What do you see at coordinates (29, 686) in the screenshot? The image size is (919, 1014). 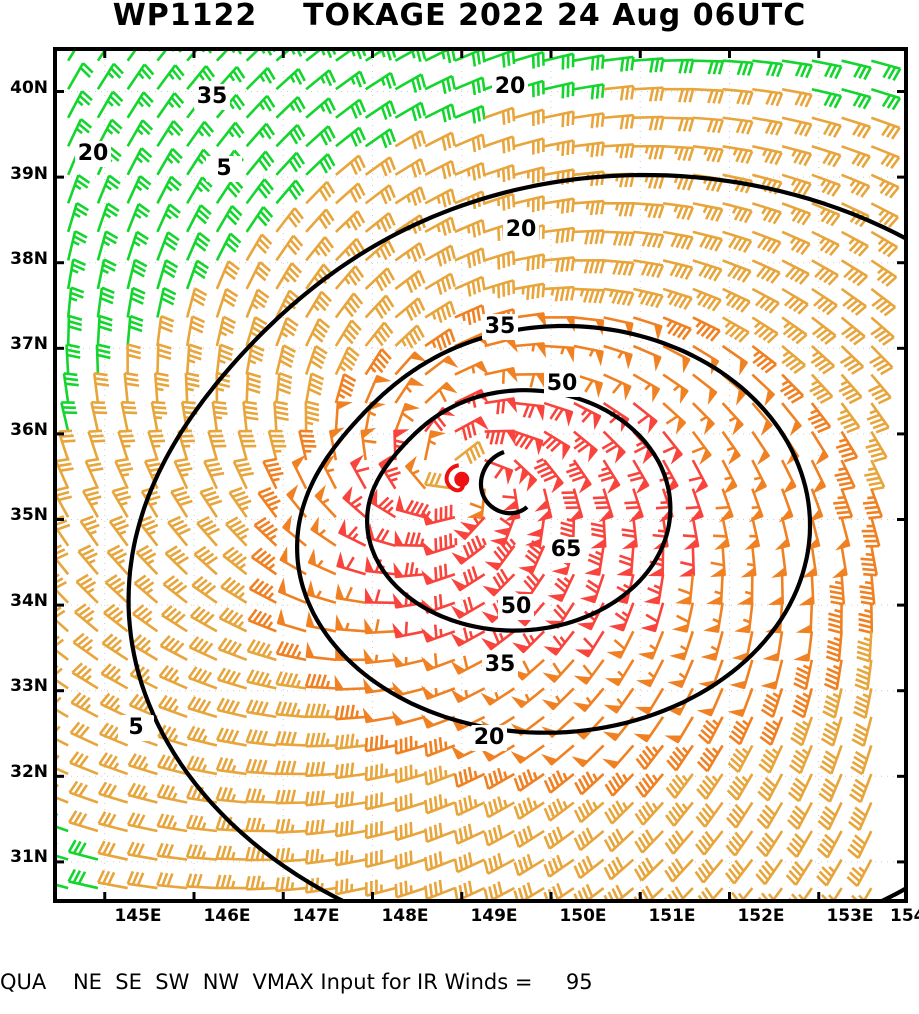 I see `y-tick-label: 33N` at bounding box center [29, 686].